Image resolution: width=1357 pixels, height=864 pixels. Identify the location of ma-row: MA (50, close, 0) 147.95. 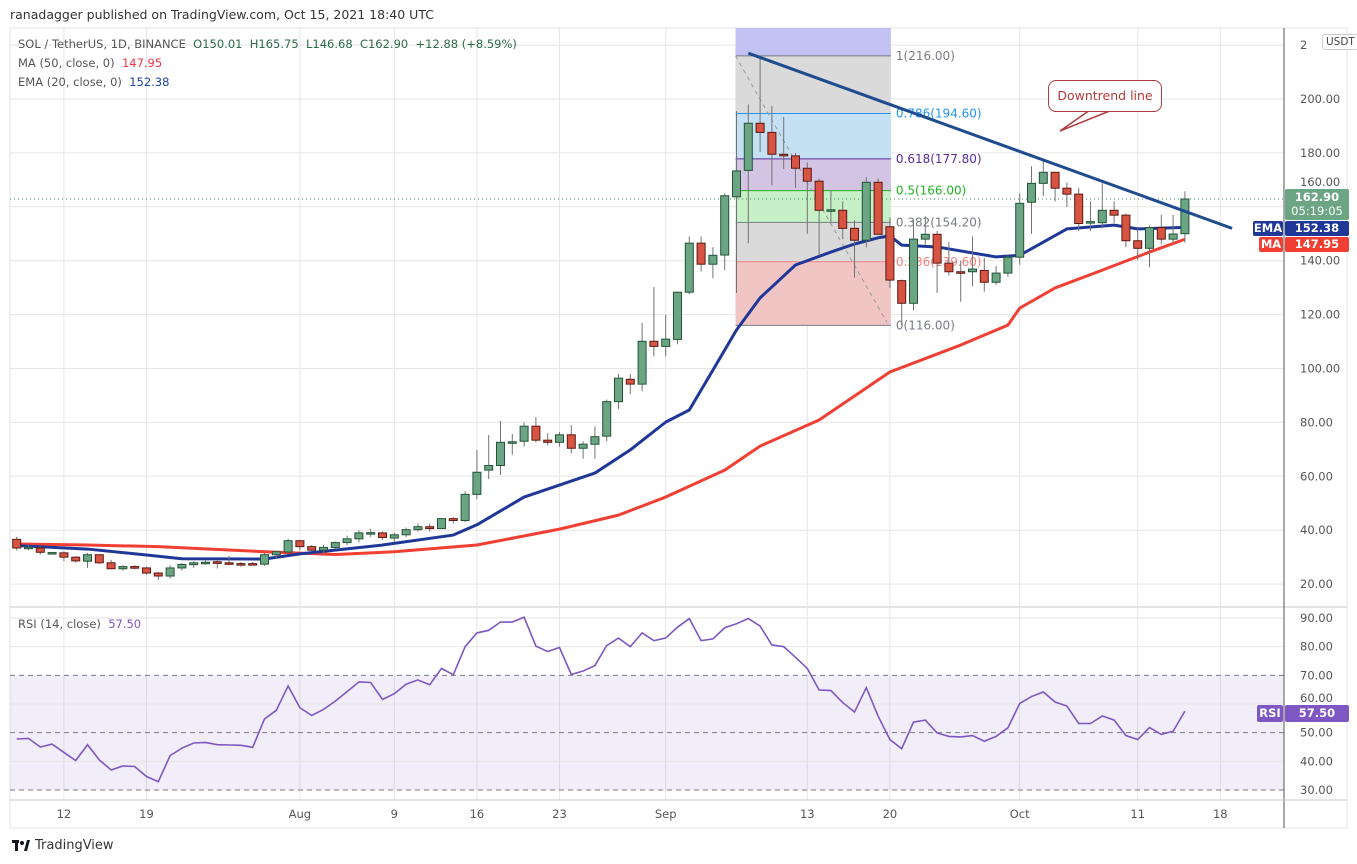
(267, 63).